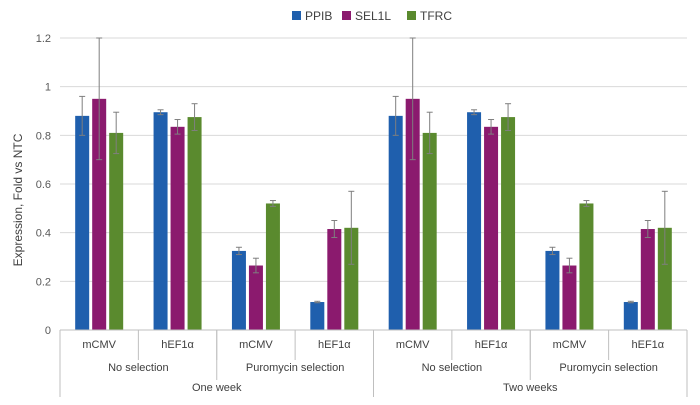 This screenshot has width=700, height=405. Describe the element at coordinates (43, 136) in the screenshot. I see `y-tick-label: 0.8` at that location.